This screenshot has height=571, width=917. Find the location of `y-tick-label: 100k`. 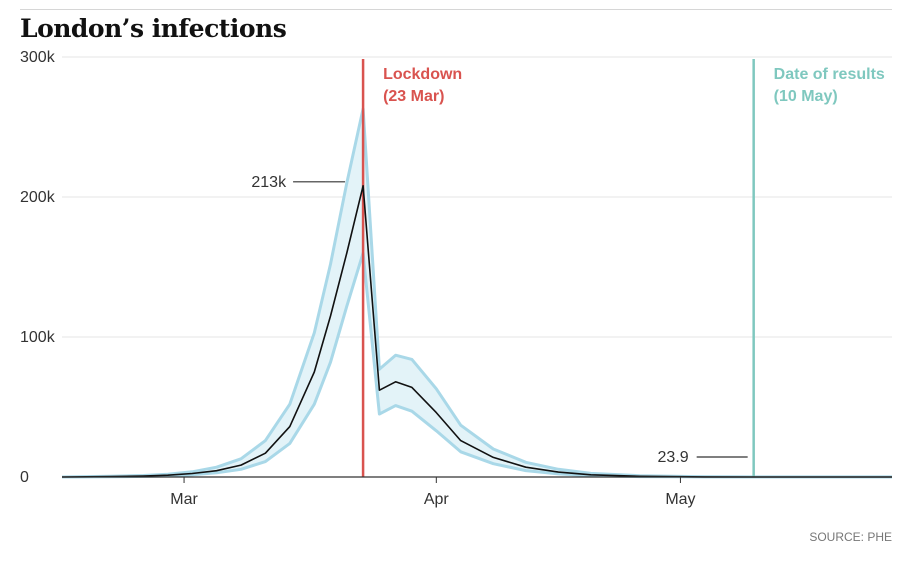

y-tick-label: 100k is located at coordinates (38, 337).